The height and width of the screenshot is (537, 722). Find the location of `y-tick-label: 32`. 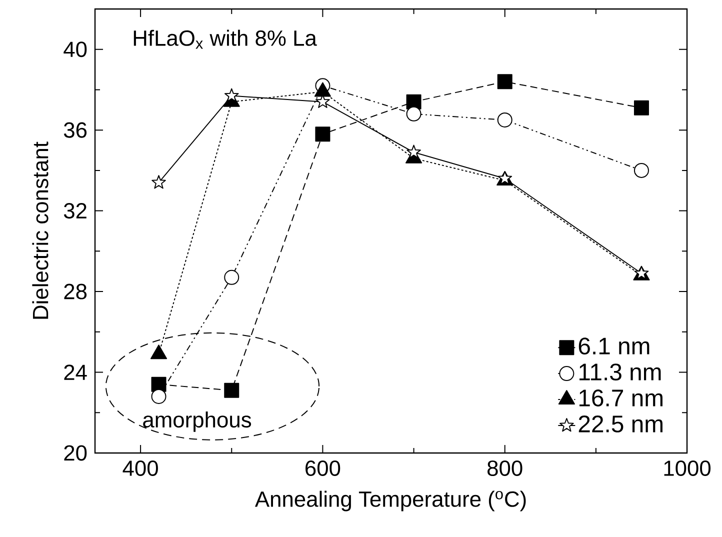

y-tick-label: 32 is located at coordinates (75, 211).